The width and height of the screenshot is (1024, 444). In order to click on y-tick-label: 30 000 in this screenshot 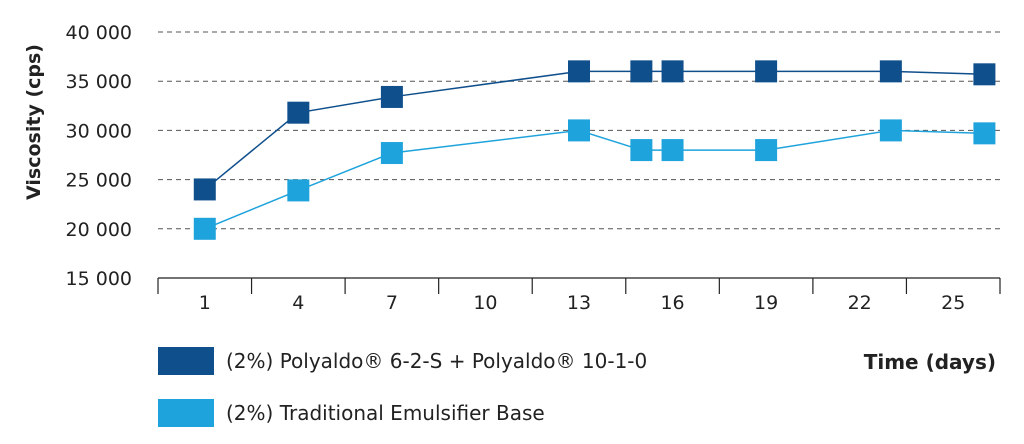, I will do `click(99, 131)`.